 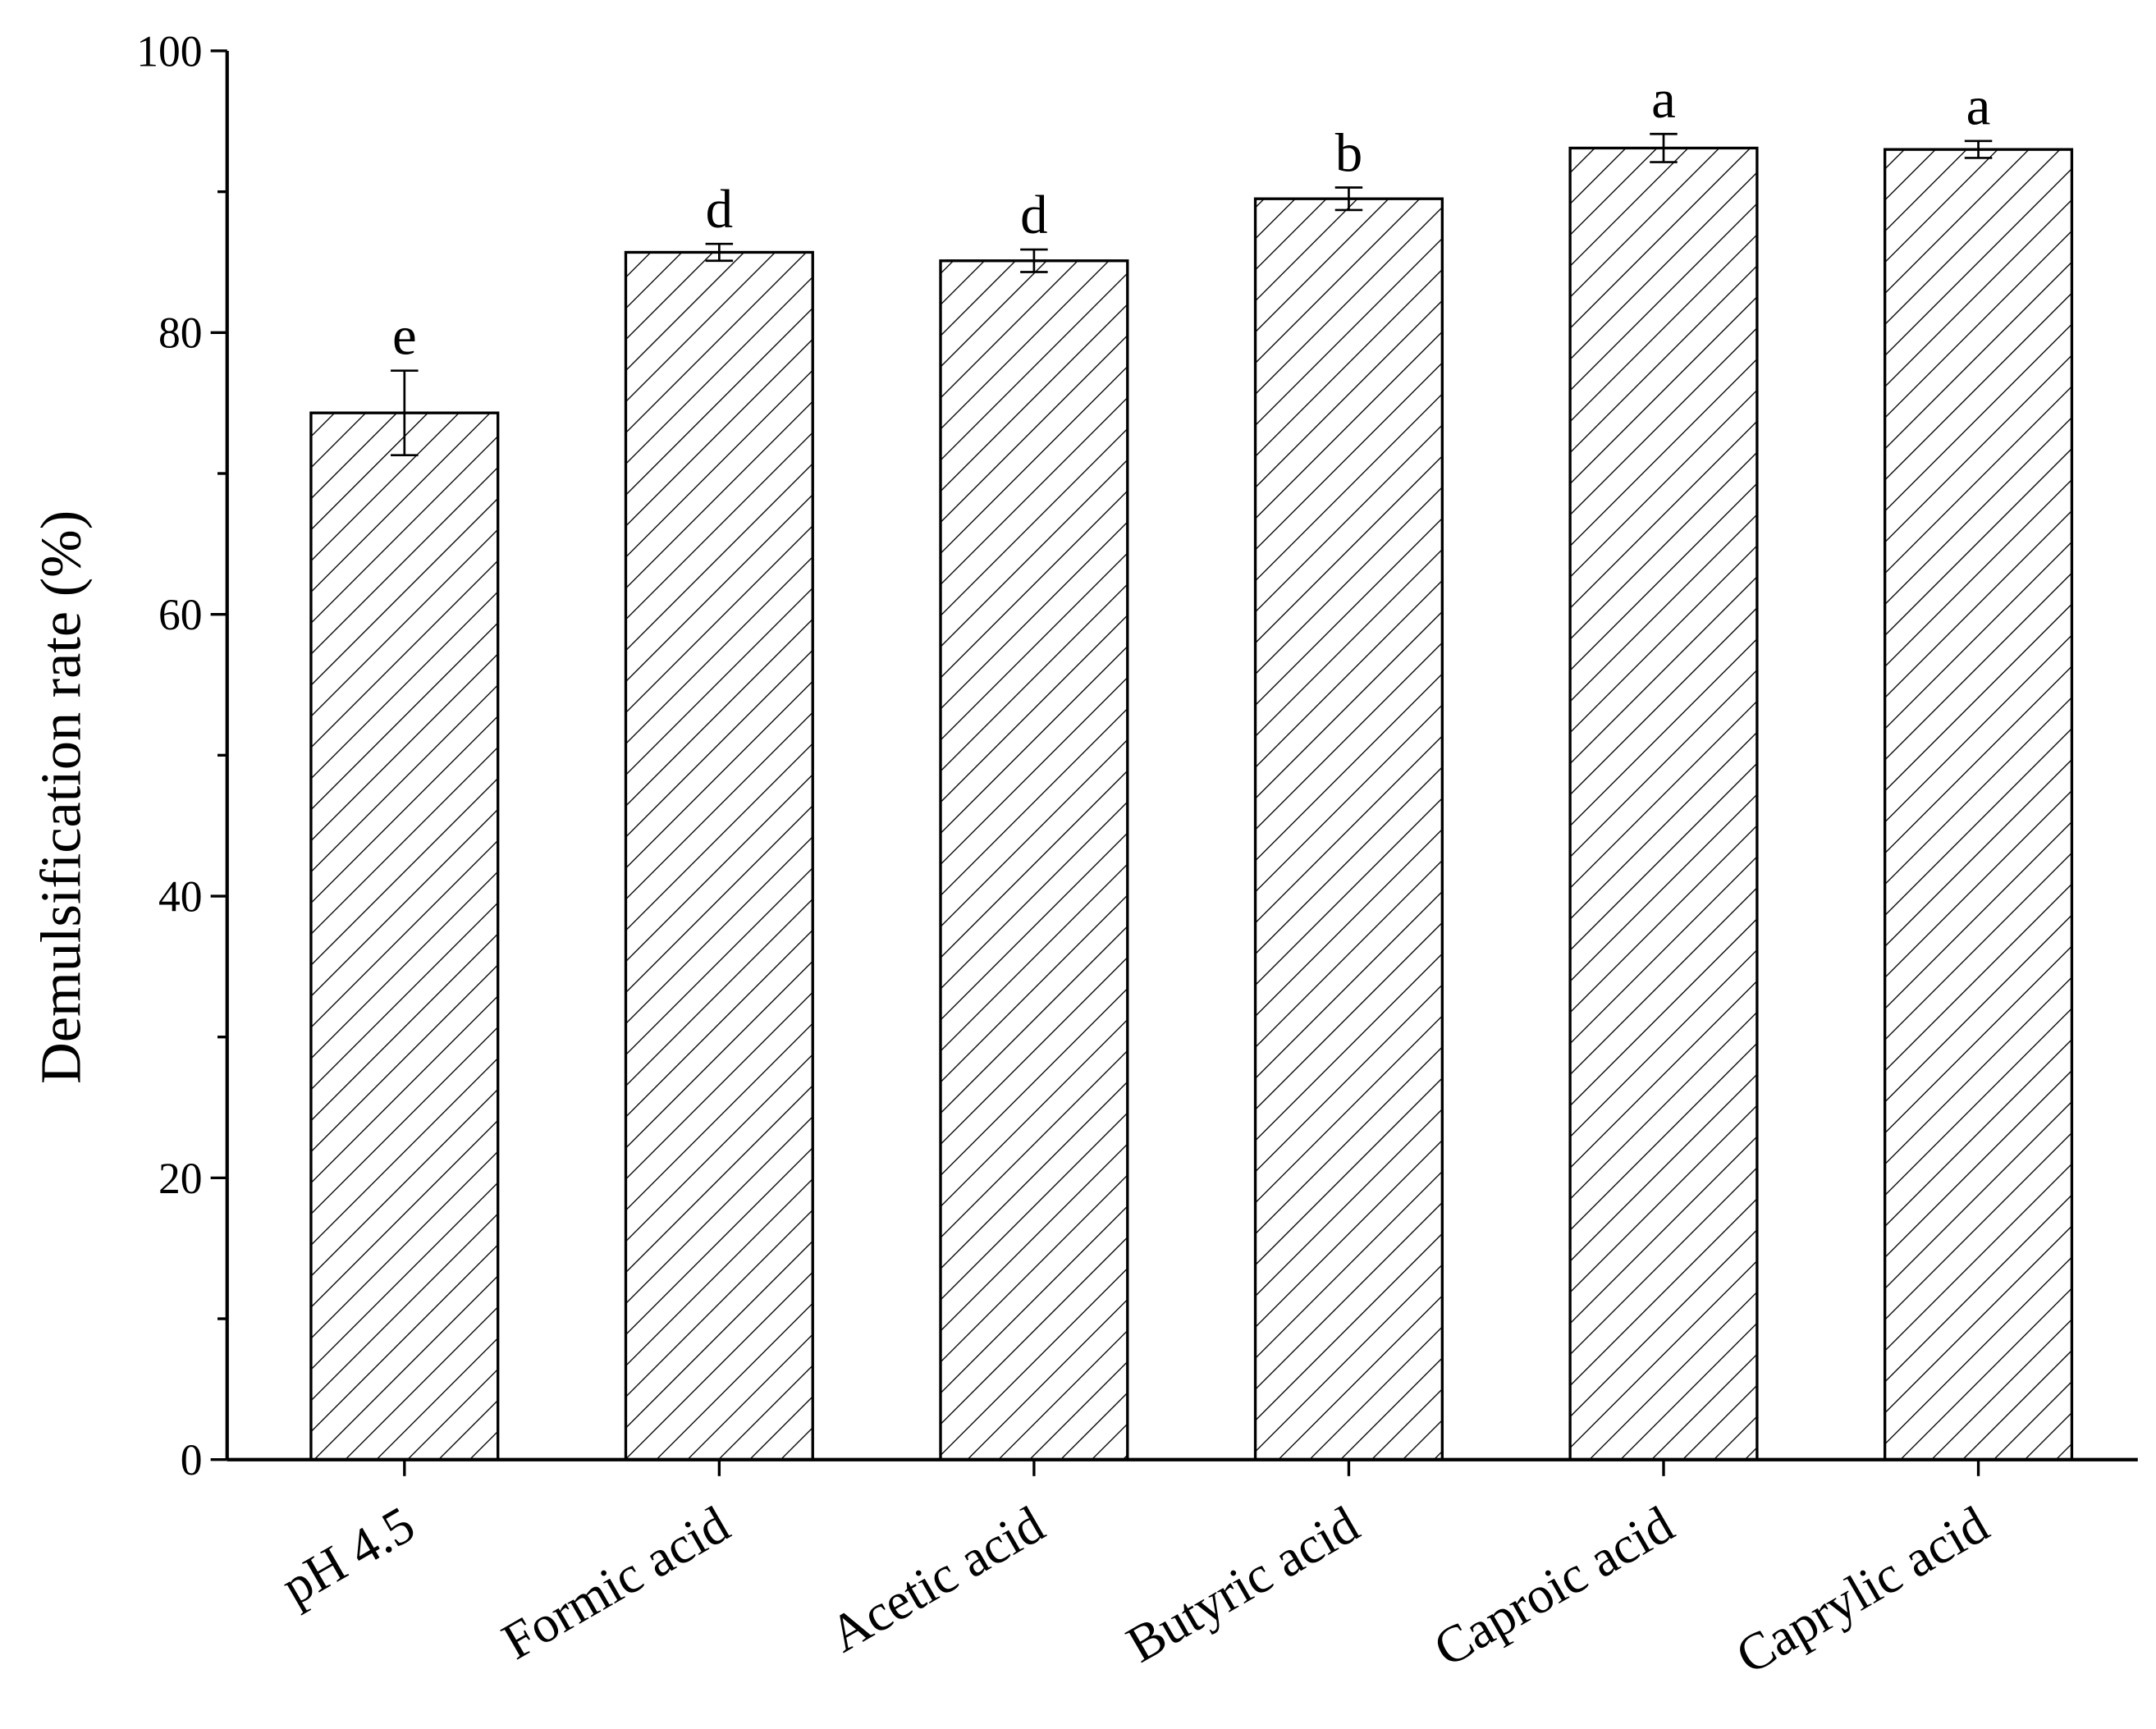 I want to click on y-tick-label: 80, so click(x=180, y=334).